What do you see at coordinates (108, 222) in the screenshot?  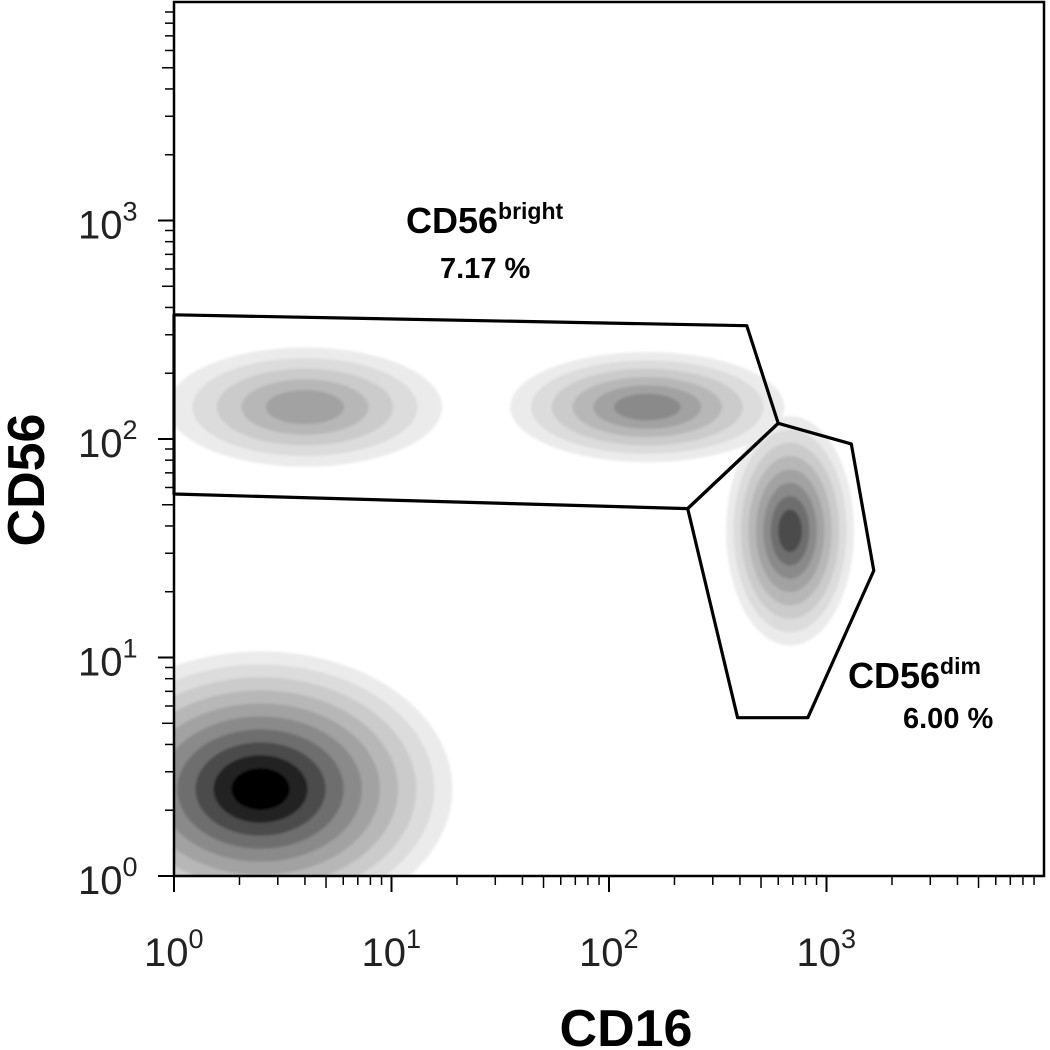 I see `y-tick-label: 10³` at bounding box center [108, 222].